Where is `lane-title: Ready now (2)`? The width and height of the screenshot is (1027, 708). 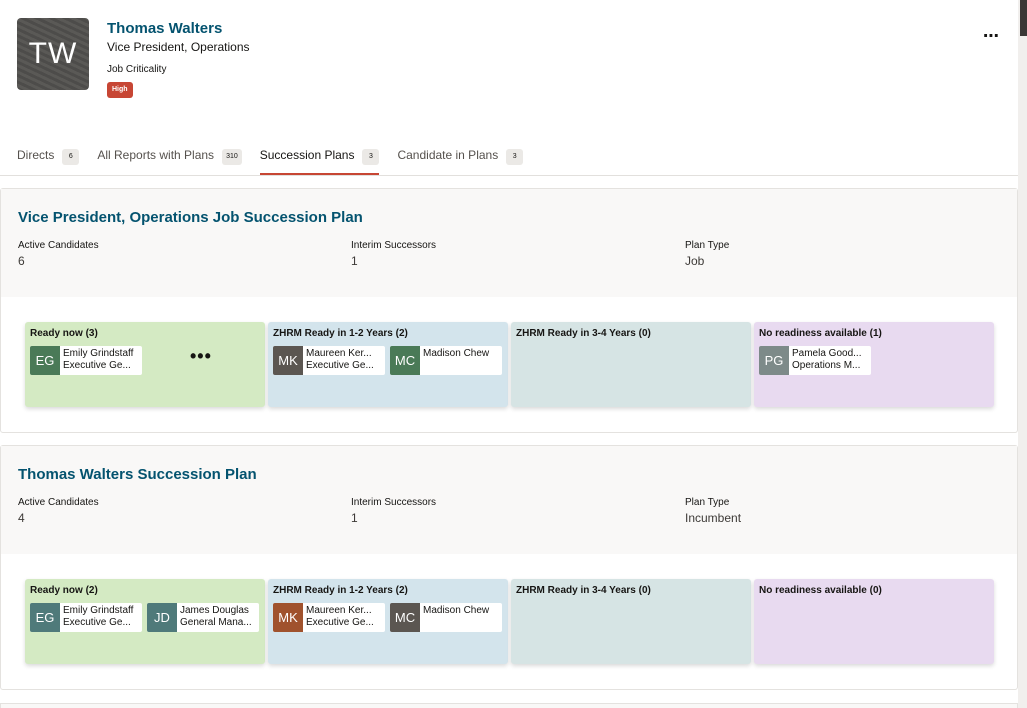 lane-title: Ready now (2) is located at coordinates (64, 590).